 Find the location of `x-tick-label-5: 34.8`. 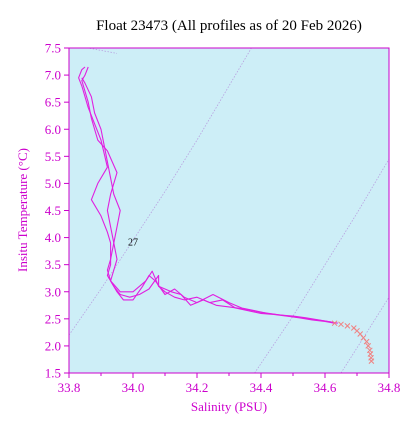

x-tick-label-5: 34.8 is located at coordinates (389, 387).